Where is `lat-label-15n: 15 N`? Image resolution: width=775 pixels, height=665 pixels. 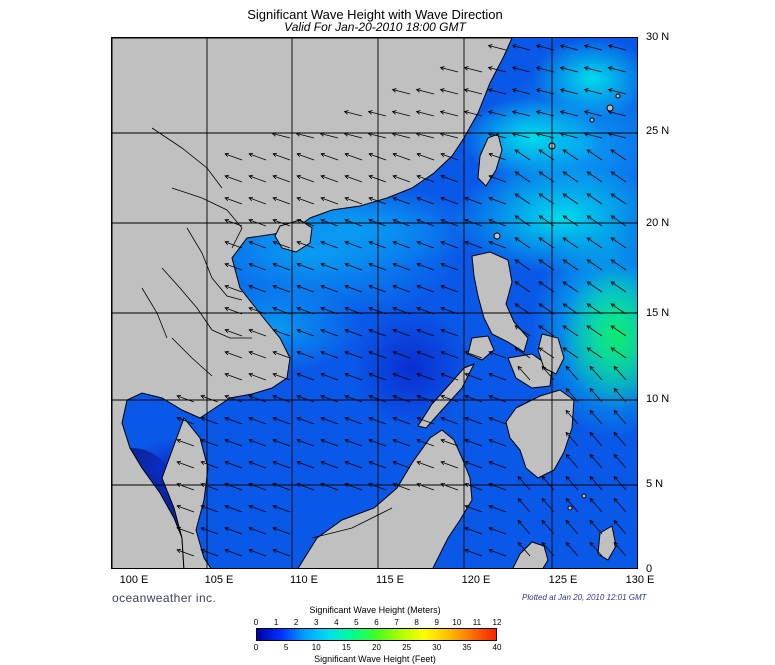 lat-label-15n: 15 N is located at coordinates (658, 313).